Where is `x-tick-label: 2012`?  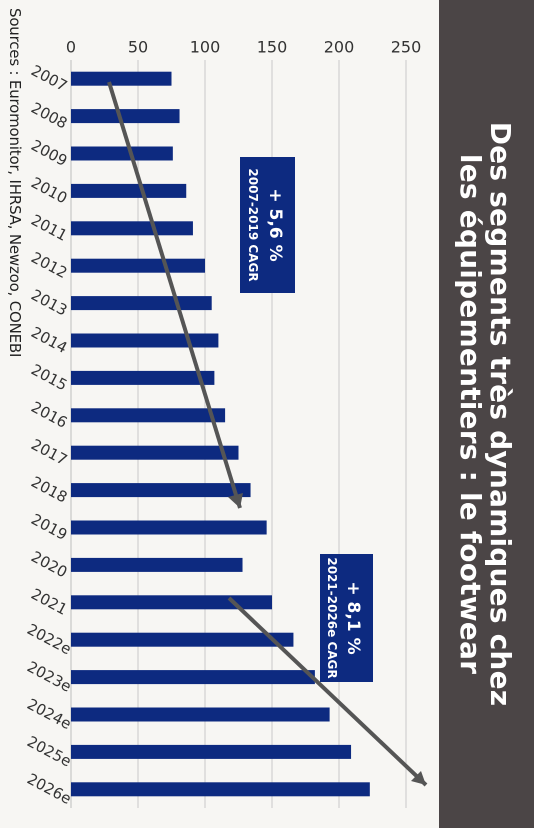 x-tick-label: 2012 is located at coordinates (49, 265).